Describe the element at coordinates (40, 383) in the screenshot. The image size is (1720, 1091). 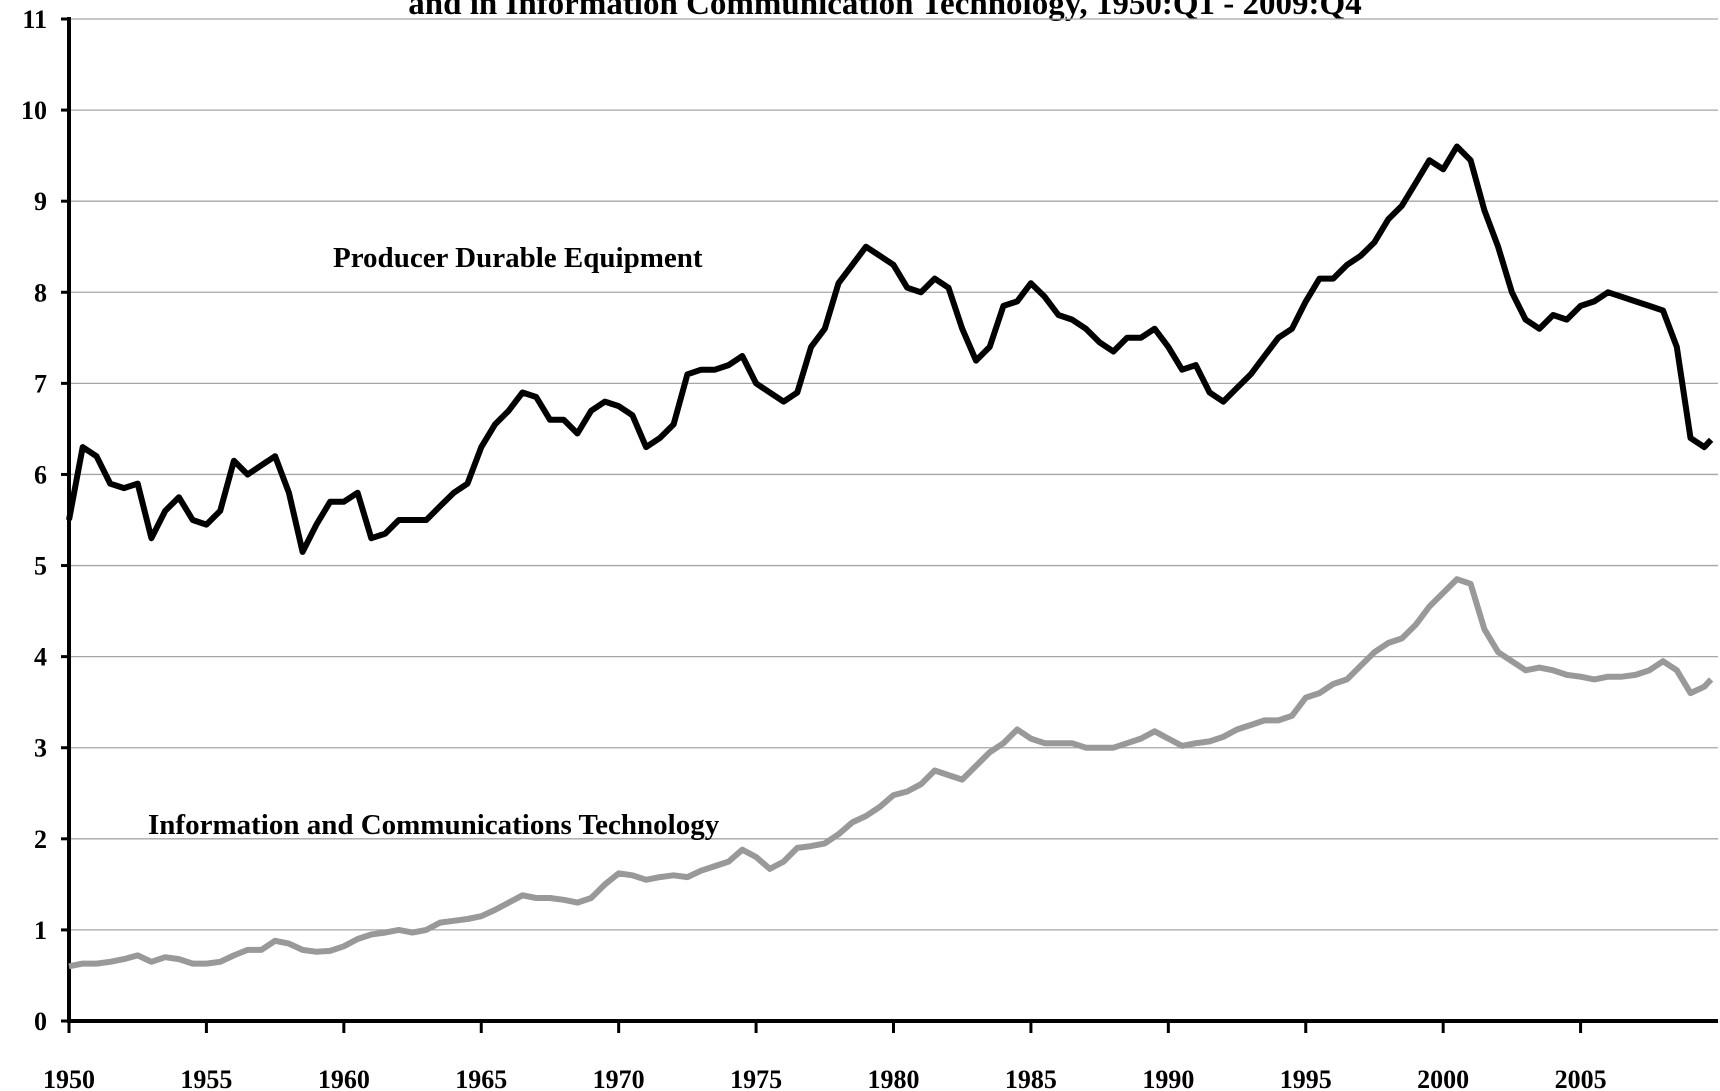
I see `y-tick-label: 7` at that location.